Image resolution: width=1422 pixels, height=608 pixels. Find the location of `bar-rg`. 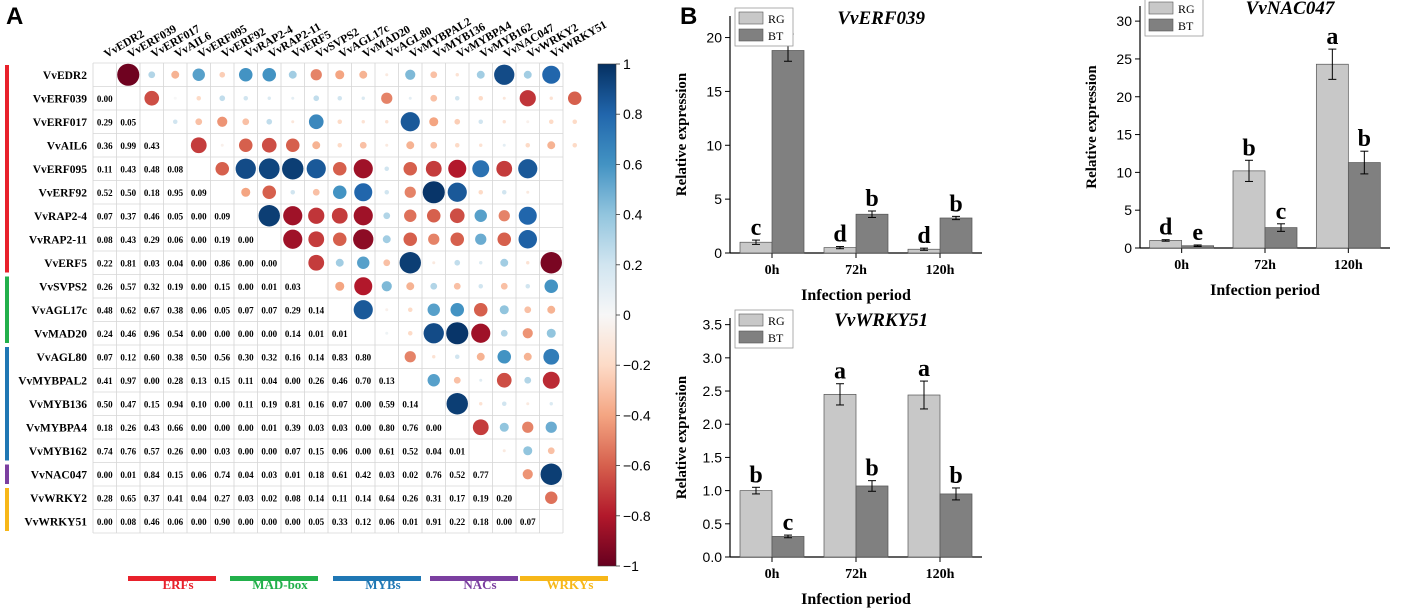

bar-rg is located at coordinates (756, 524).